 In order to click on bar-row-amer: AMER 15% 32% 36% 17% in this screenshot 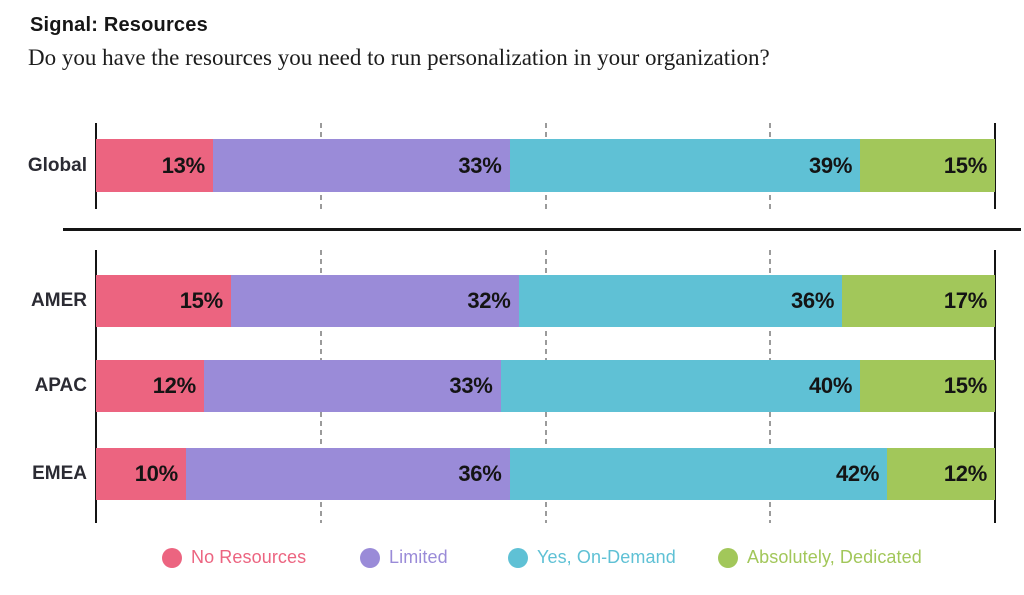, I will do `click(513, 301)`.